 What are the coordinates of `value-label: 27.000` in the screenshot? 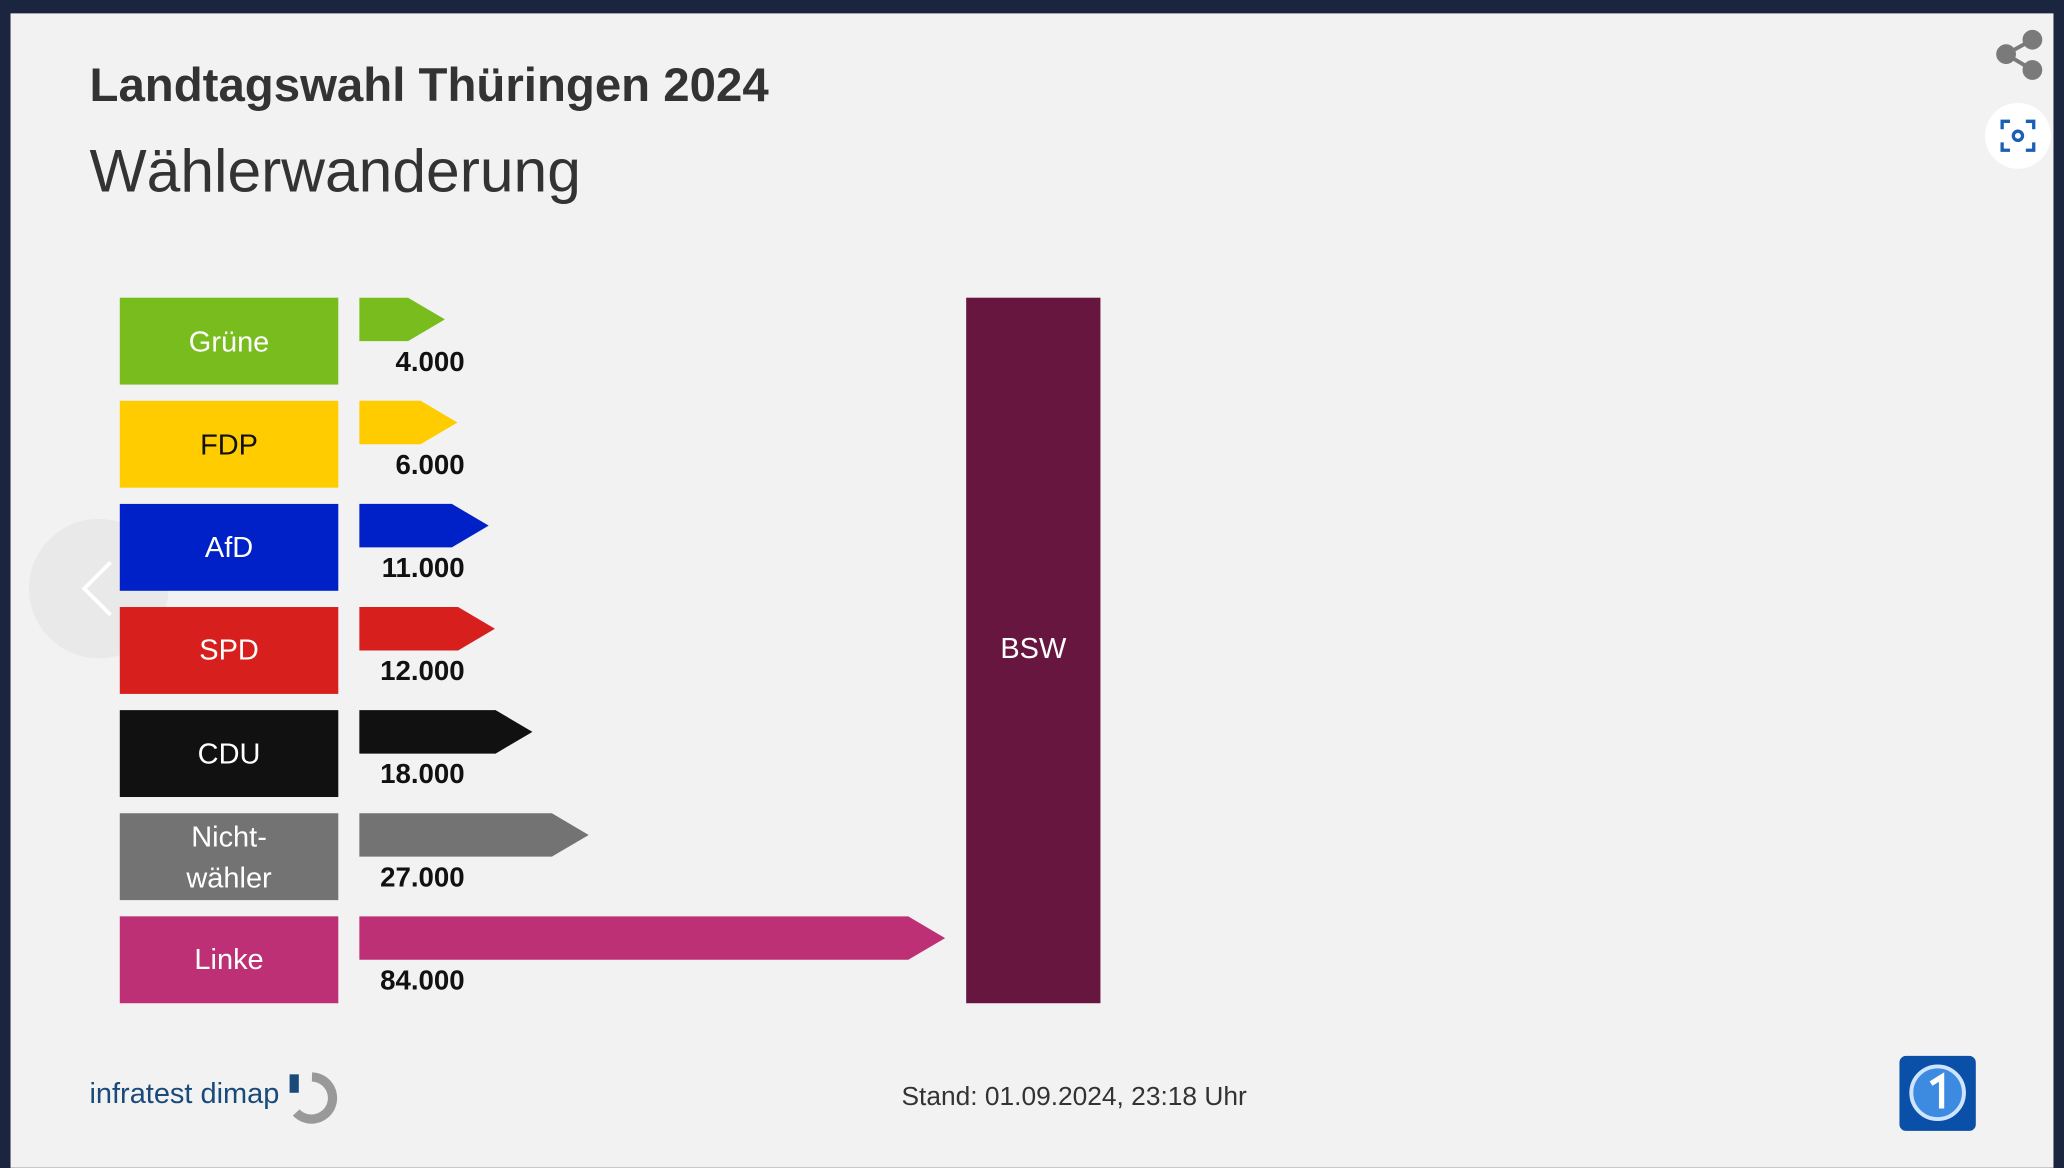 It's located at (422, 876).